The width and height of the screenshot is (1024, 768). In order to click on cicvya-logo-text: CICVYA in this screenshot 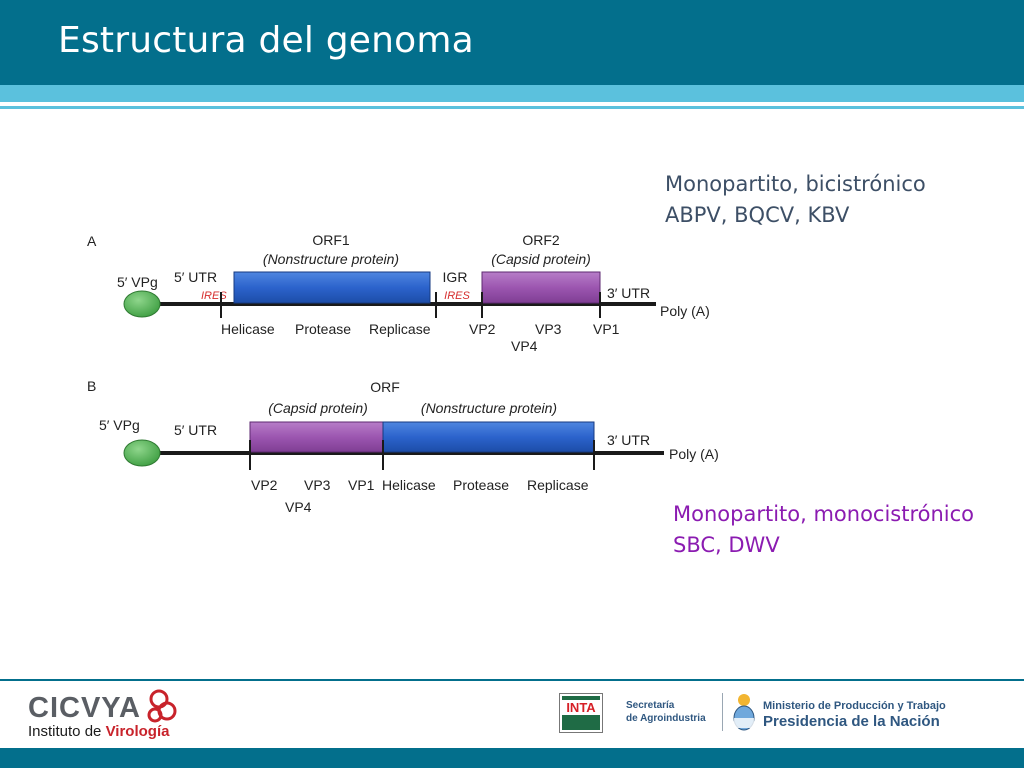, I will do `click(84, 708)`.